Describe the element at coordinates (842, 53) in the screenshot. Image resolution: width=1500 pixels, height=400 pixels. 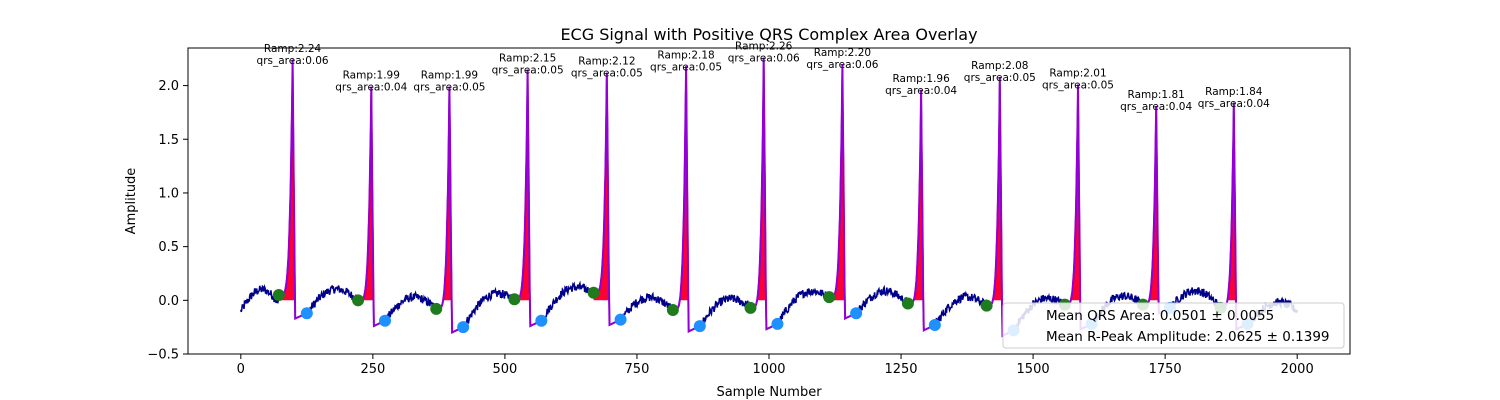
I see `r-amplitude-label: Ramp:2.20` at that location.